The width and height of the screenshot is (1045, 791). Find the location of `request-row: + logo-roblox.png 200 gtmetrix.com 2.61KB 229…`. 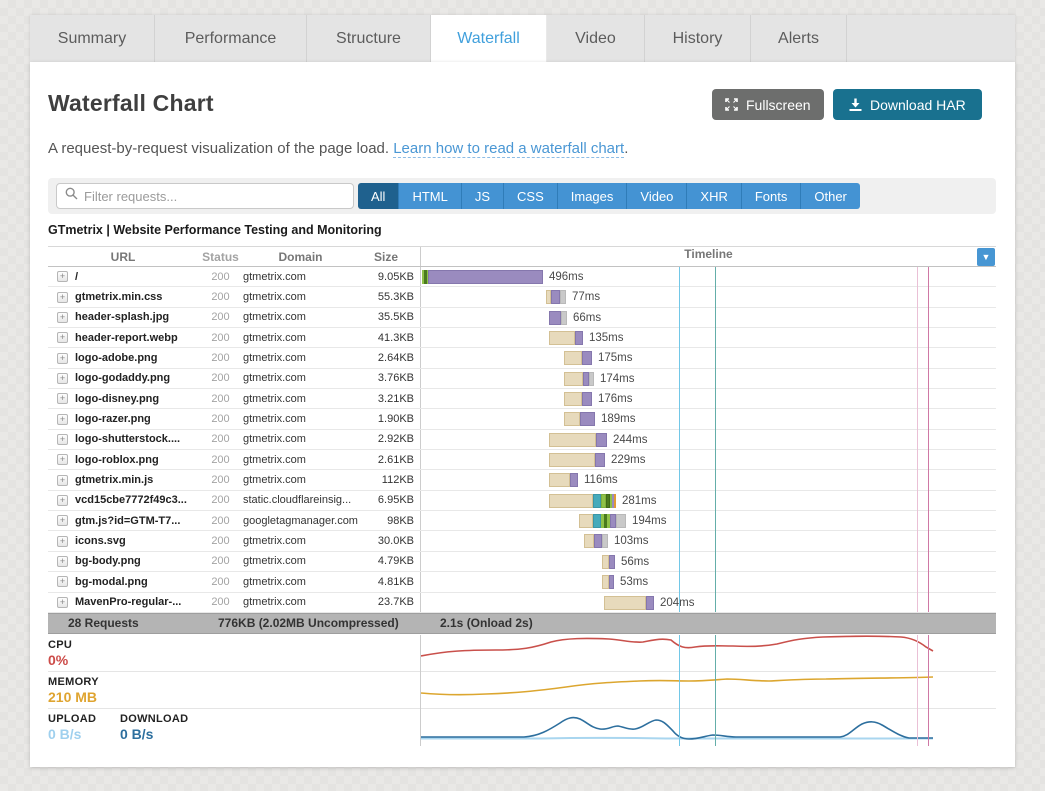

request-row: + logo-roblox.png 200 gtmetrix.com 2.61KB 229… is located at coordinates (522, 460).